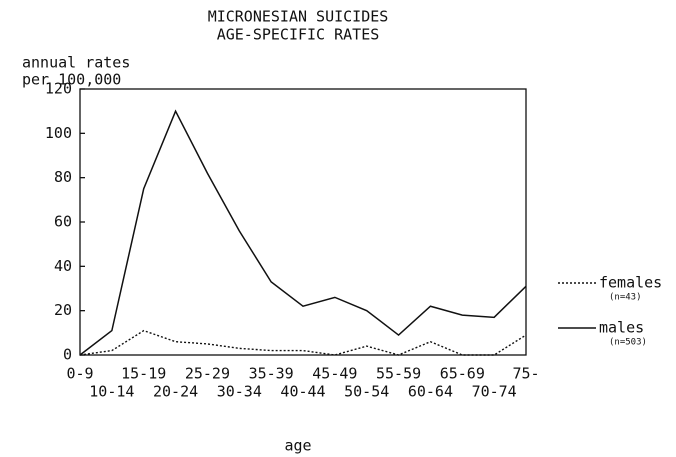 Image resolution: width=676 pixels, height=457 pixels. I want to click on x-tick-label: 50-54, so click(366, 392).